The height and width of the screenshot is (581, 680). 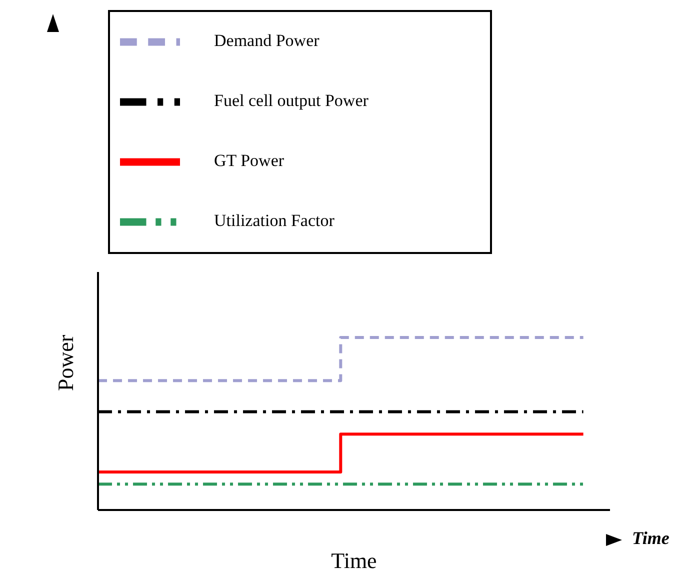 I want to click on legend-label: Demand Power, so click(x=267, y=40).